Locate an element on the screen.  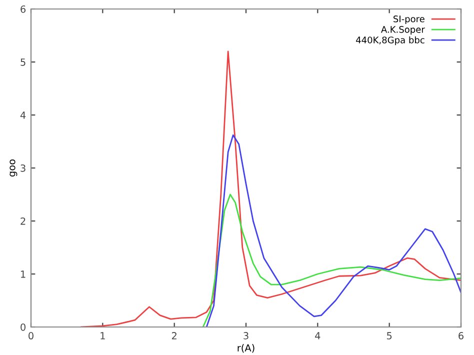
x-tick-label: 1 is located at coordinates (102, 336).